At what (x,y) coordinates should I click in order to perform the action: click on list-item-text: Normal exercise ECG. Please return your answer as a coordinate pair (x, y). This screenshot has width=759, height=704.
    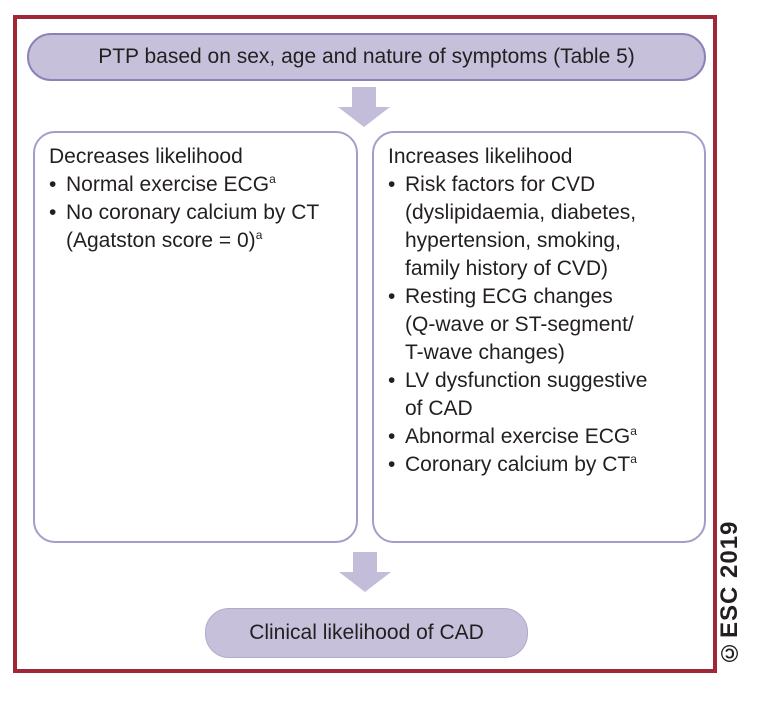
    Looking at the image, I should click on (168, 184).